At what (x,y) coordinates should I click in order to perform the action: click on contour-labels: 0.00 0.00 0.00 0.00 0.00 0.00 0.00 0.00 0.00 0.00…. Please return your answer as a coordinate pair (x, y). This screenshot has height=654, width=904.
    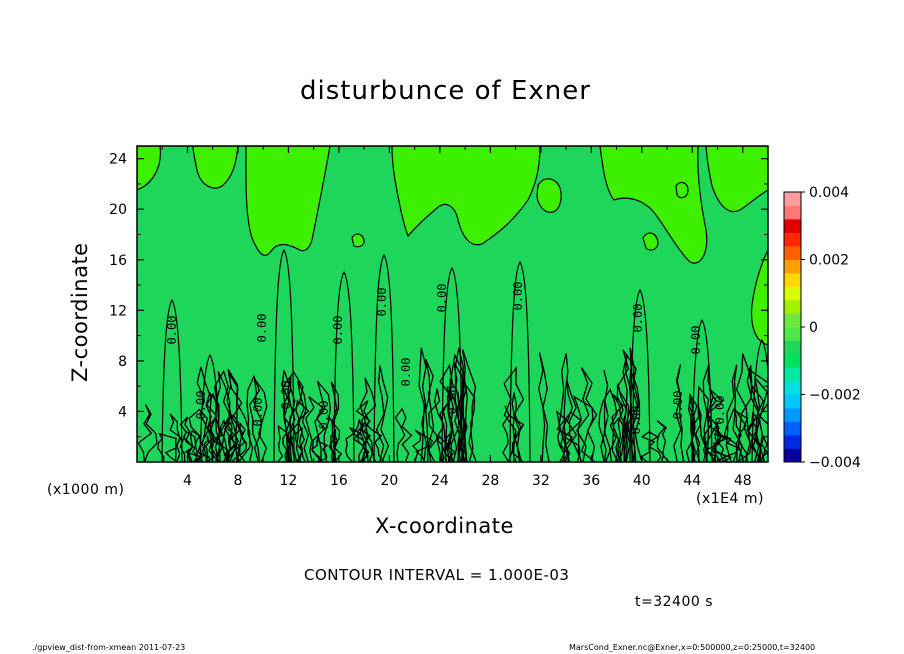
    Looking at the image, I should click on (446, 358).